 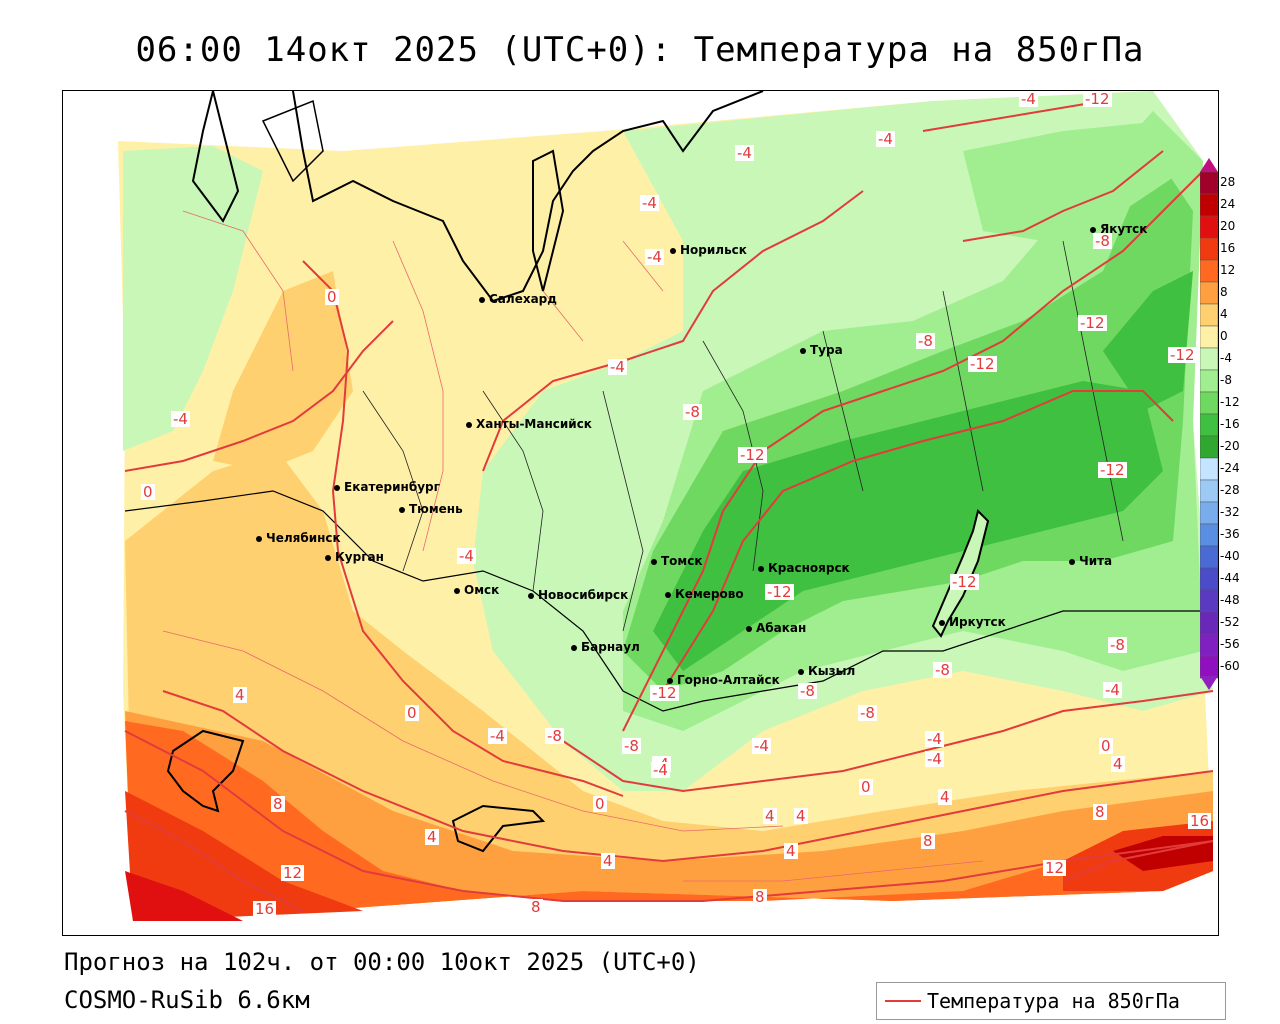 I want to click on city-label: Кызыл, so click(x=826, y=671).